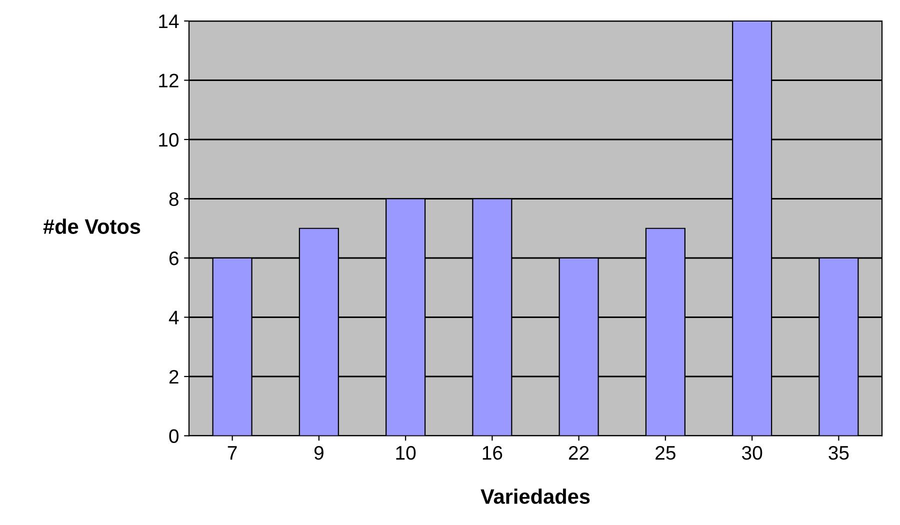 Image resolution: width=900 pixels, height=525 pixels. I want to click on y-tick-label: 0, so click(174, 436).